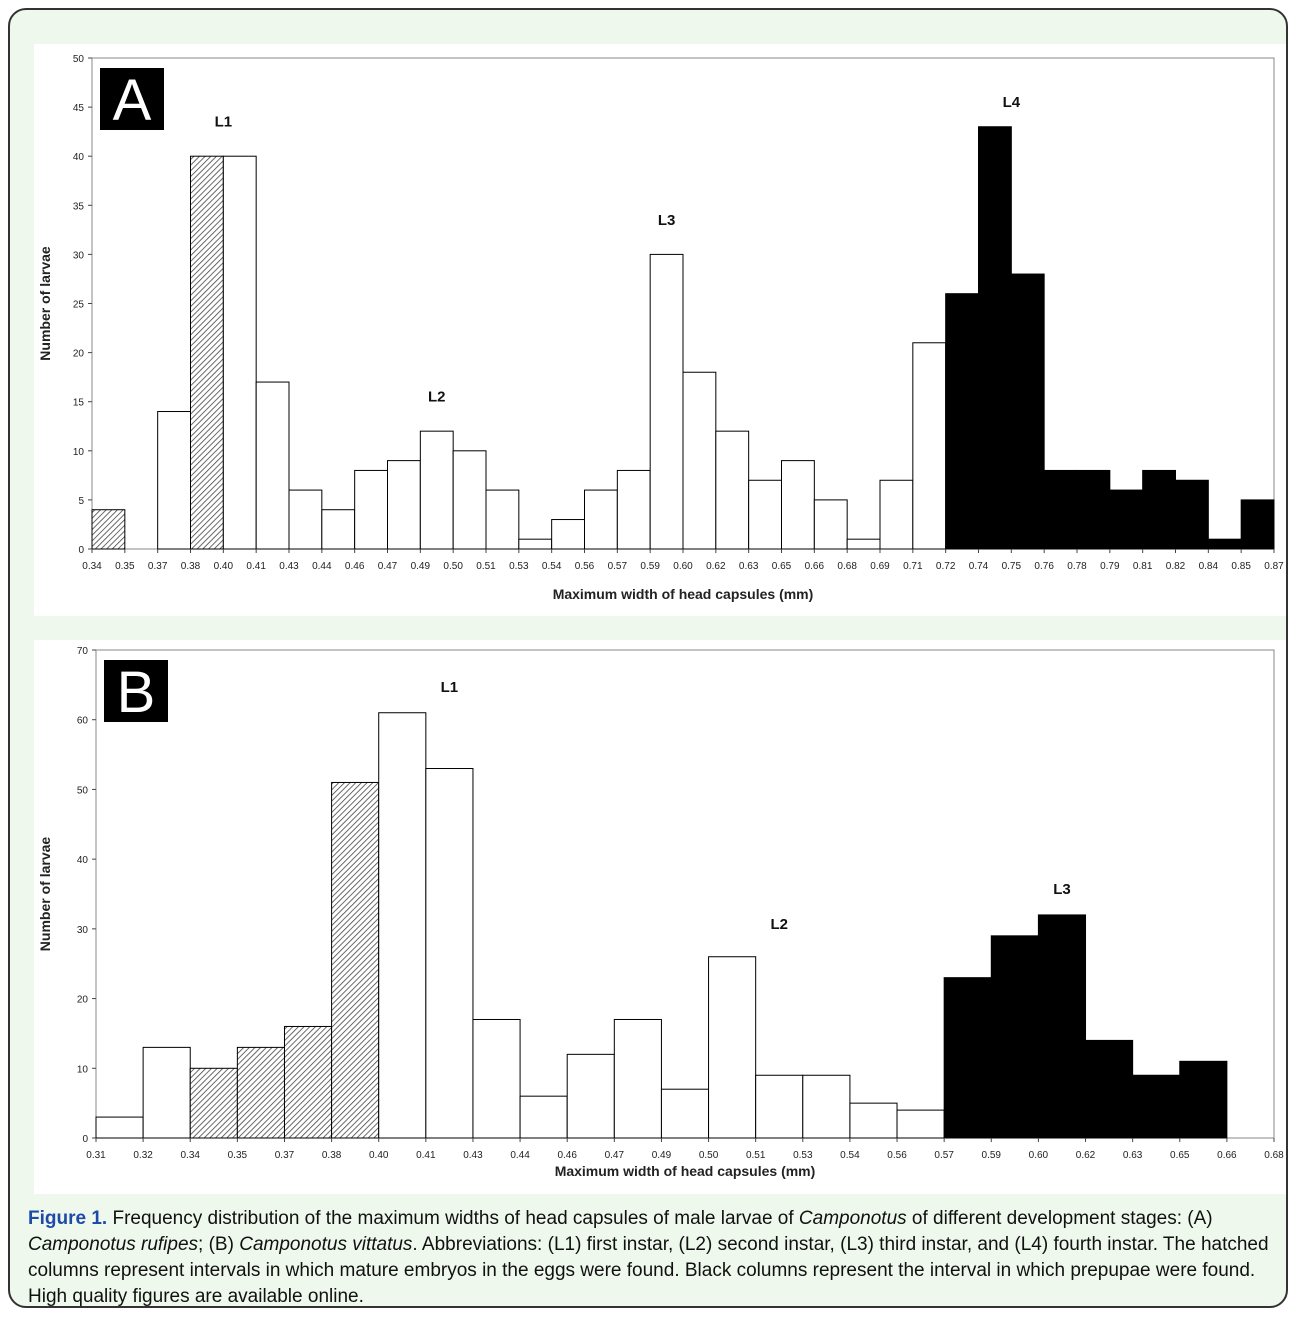 The height and width of the screenshot is (1319, 1296). Describe the element at coordinates (326, 1244) in the screenshot. I see `caption-italic-3: Camponotus vittatus` at that location.